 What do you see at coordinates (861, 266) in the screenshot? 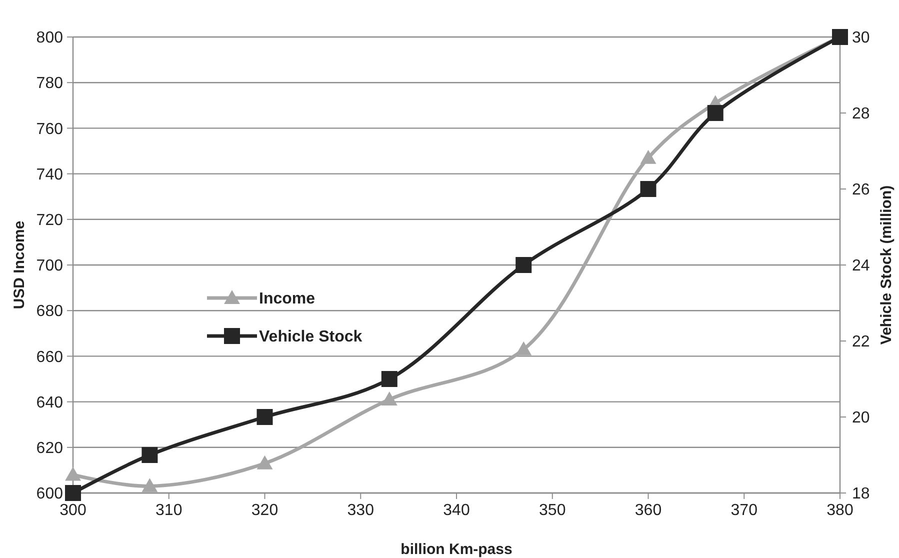
I see `y2-tick-label: 24` at bounding box center [861, 266].